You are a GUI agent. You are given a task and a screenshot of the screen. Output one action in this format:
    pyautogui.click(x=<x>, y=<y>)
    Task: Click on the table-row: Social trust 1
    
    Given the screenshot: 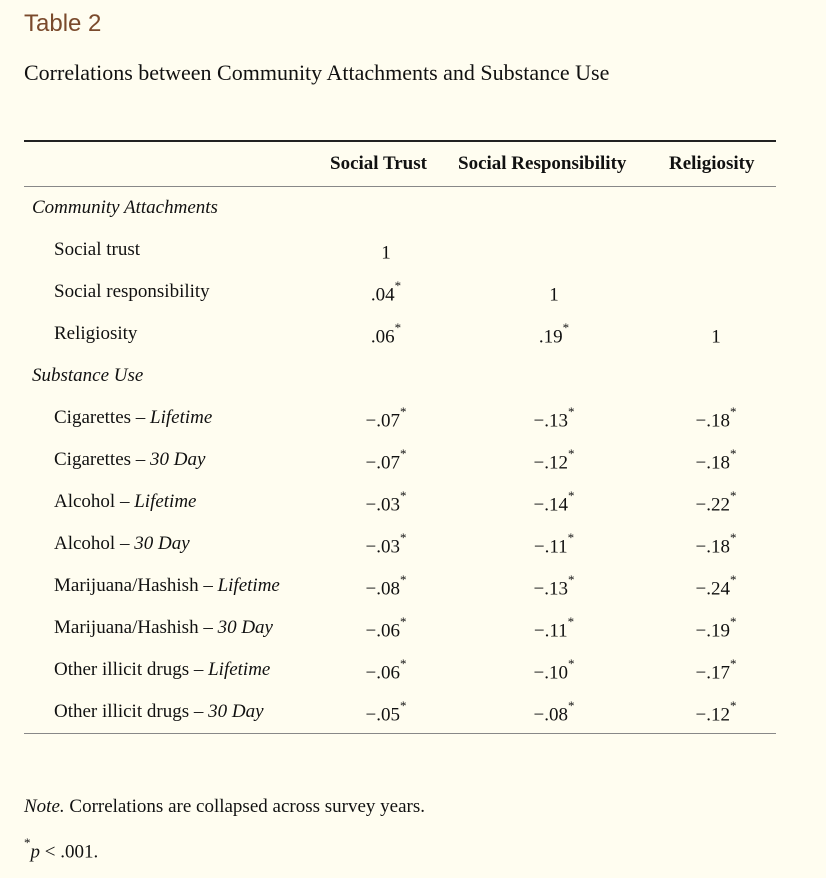 What is the action you would take?
    pyautogui.click(x=400, y=250)
    